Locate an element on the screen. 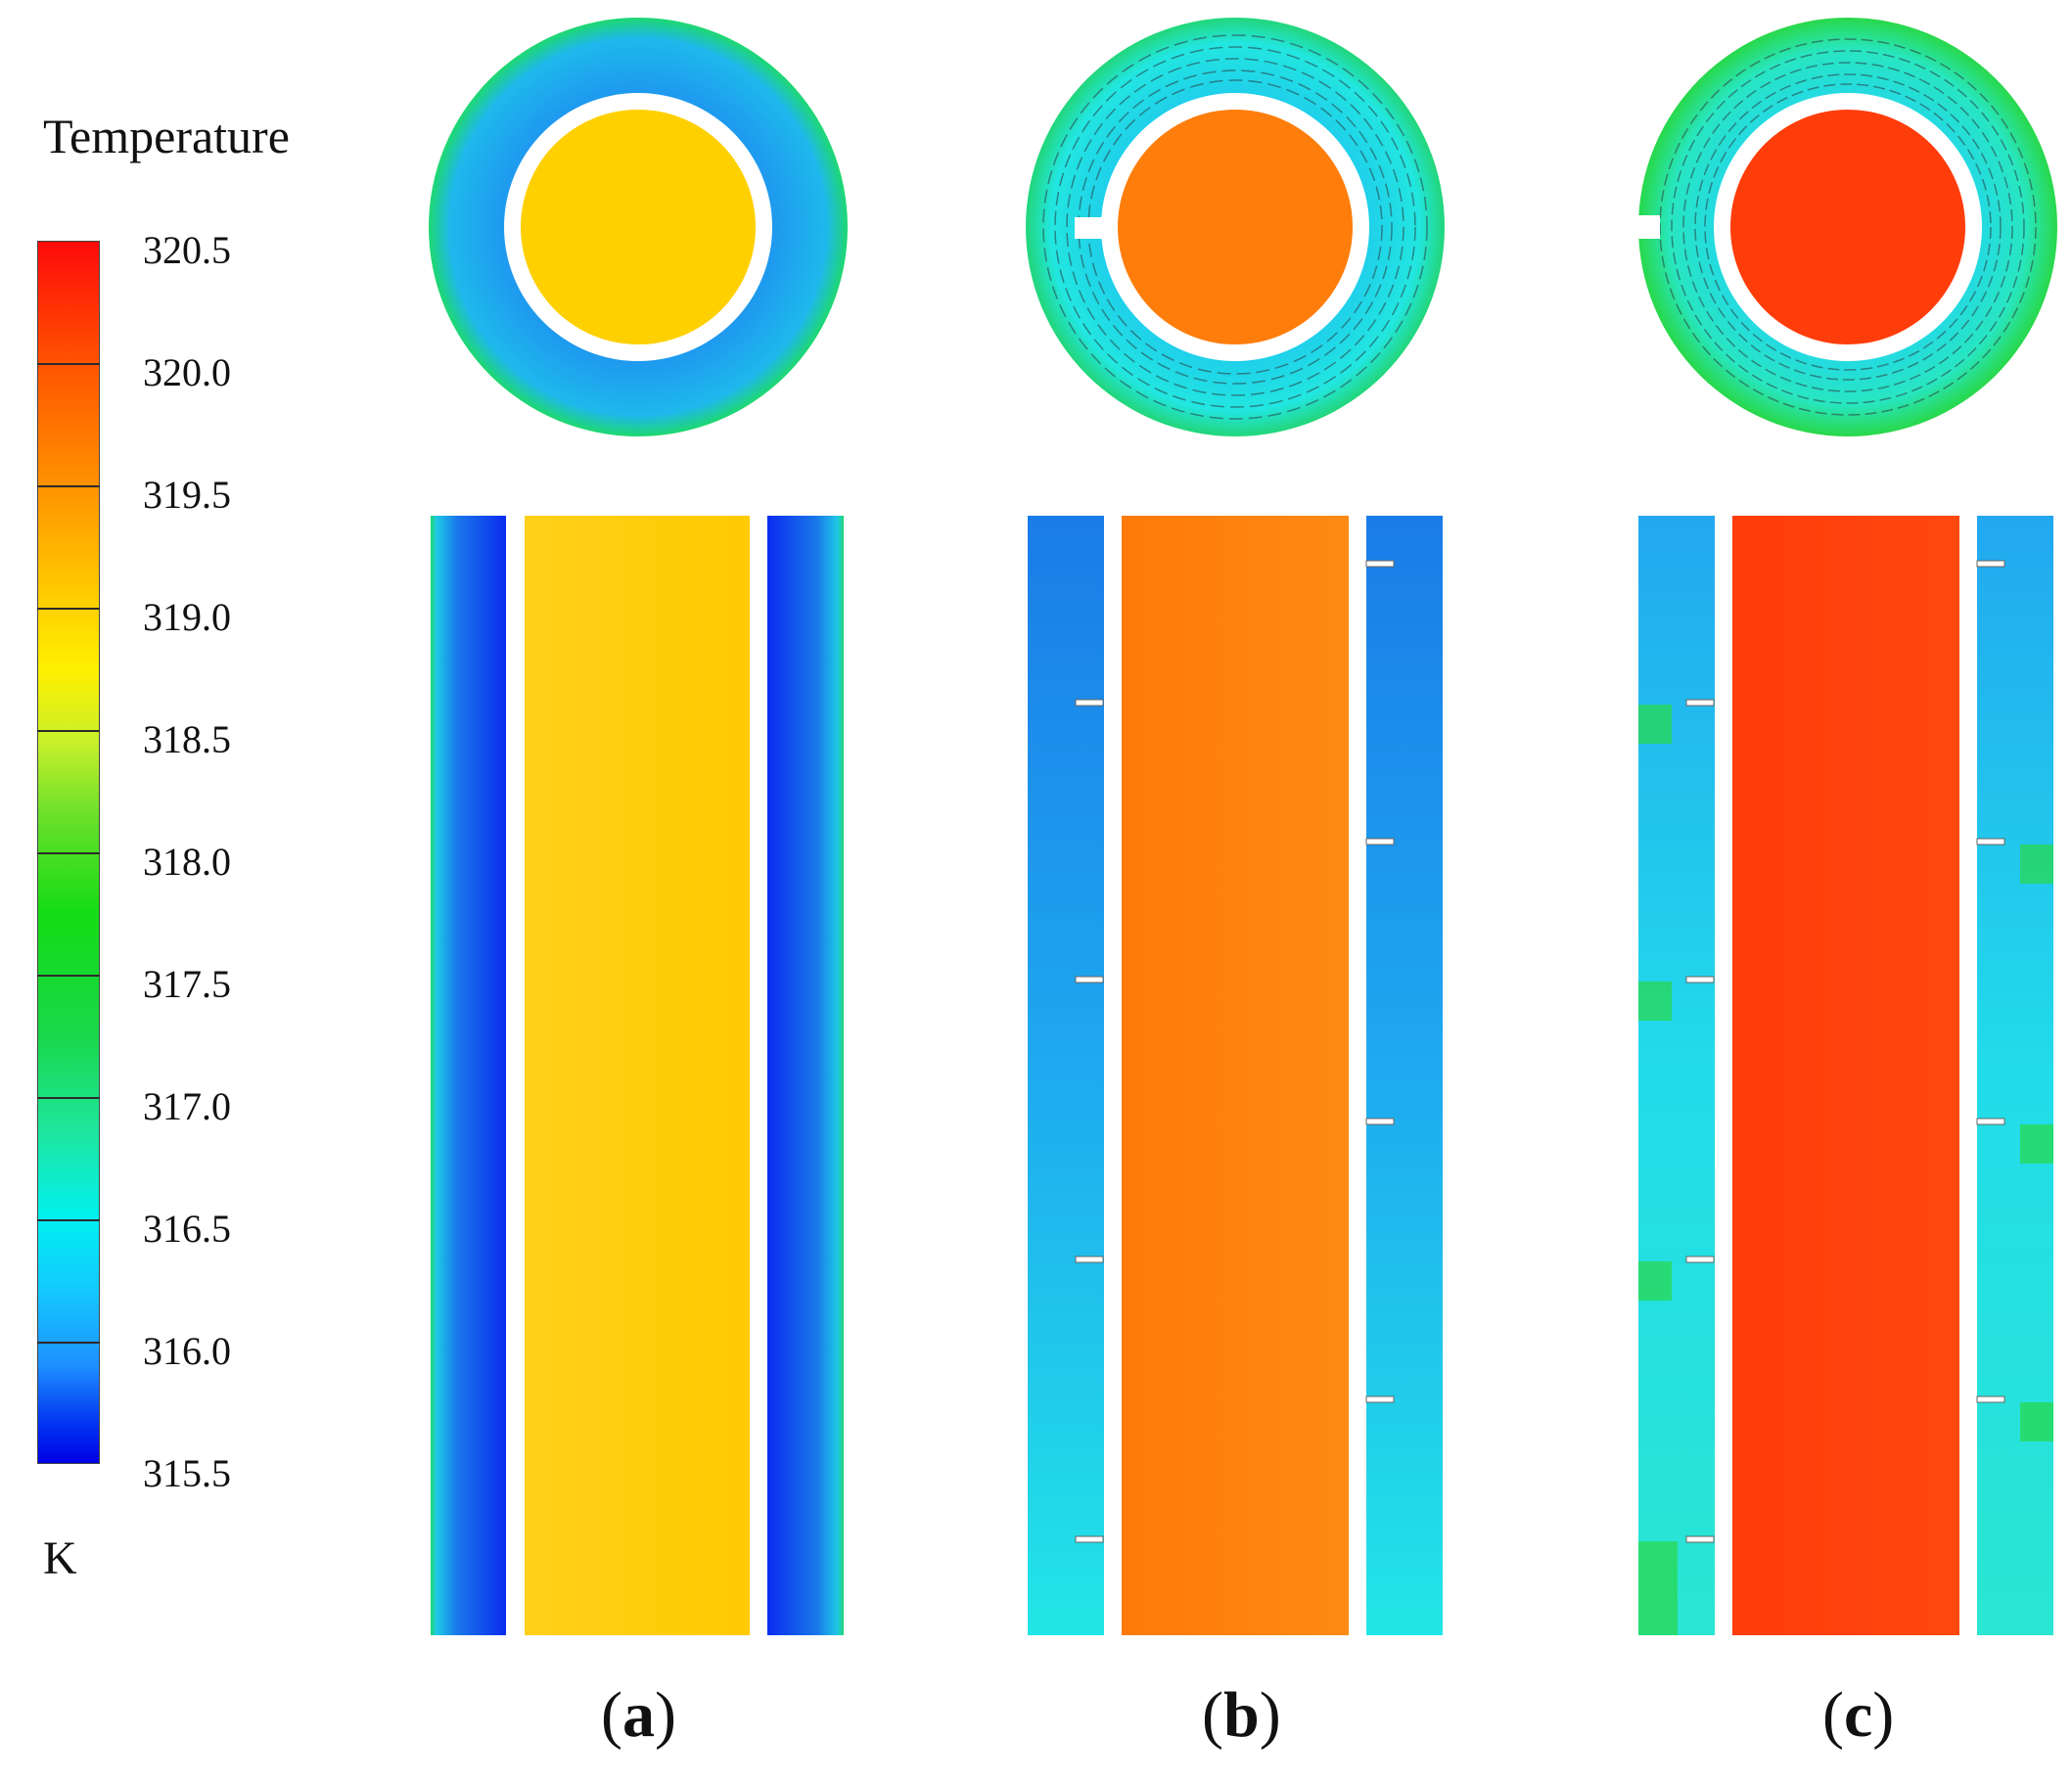 This screenshot has width=2072, height=1783. colorbar-tick-label: 316.5 is located at coordinates (187, 1229).